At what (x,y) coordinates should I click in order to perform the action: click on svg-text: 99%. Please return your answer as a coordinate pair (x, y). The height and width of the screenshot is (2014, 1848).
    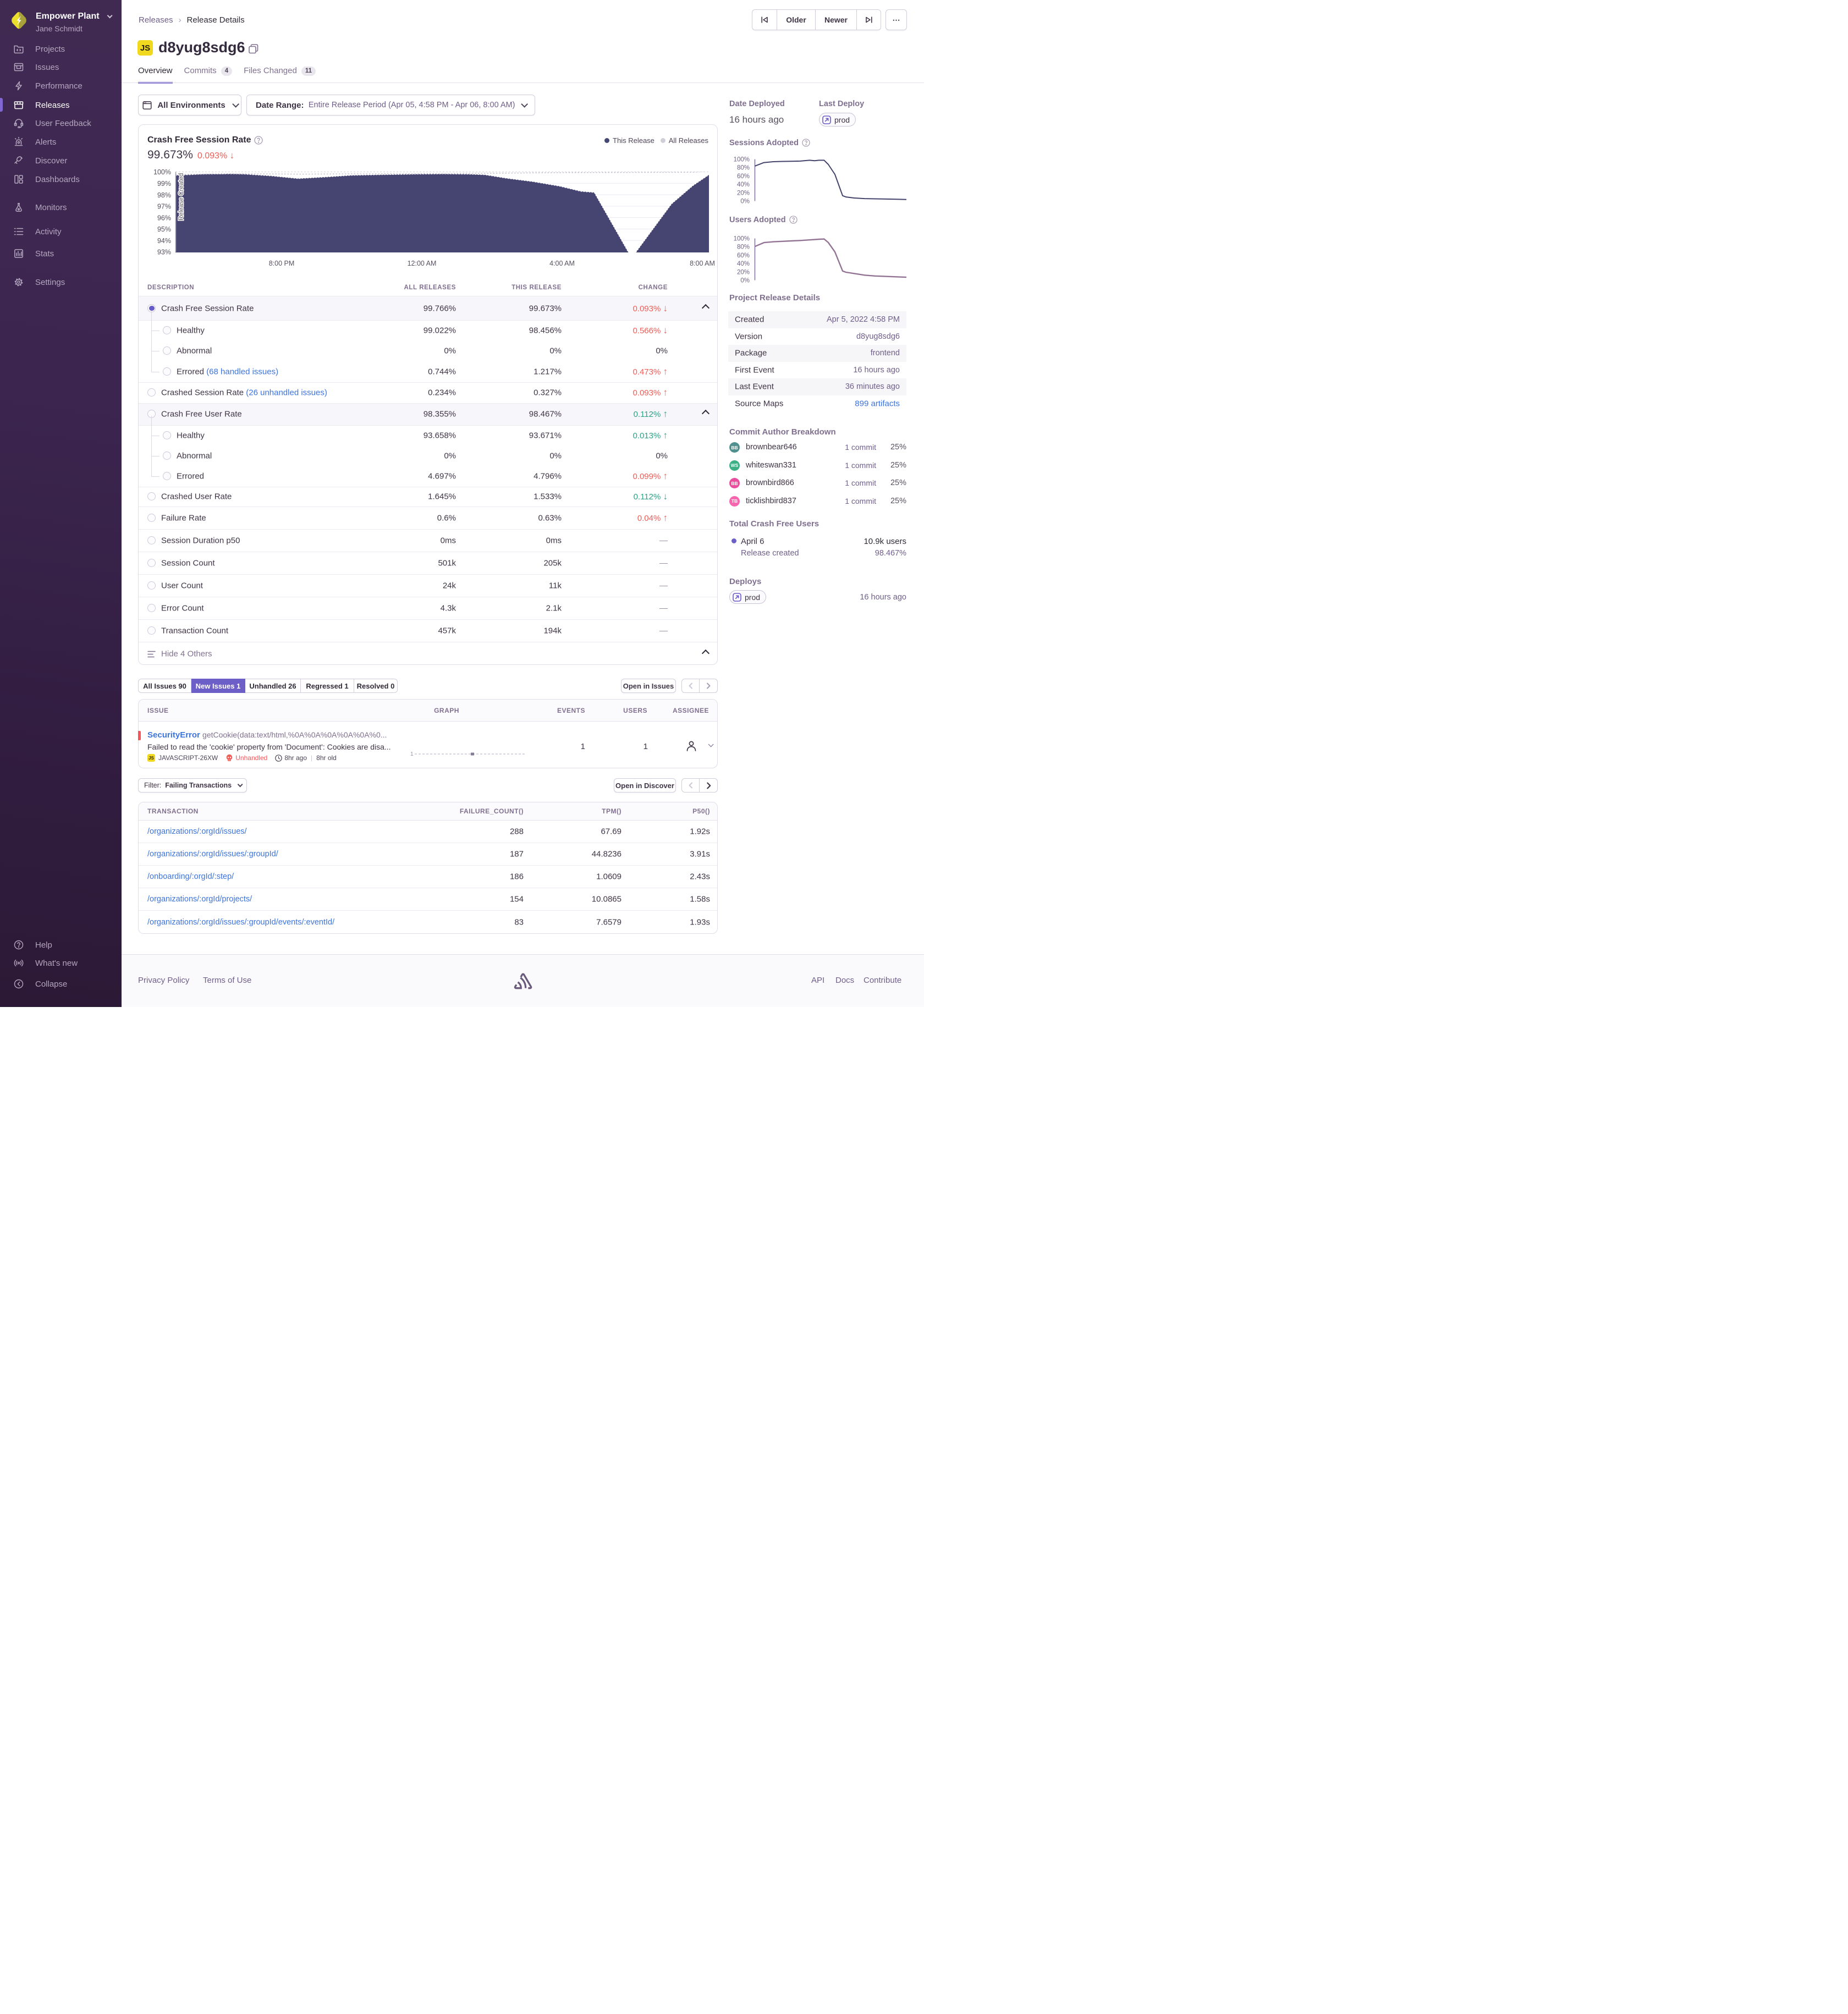
    Looking at the image, I should click on (164, 184).